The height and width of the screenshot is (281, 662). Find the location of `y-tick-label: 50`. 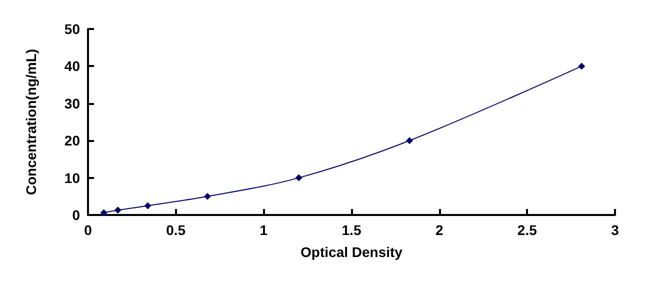

y-tick-label: 50 is located at coordinates (72, 29).